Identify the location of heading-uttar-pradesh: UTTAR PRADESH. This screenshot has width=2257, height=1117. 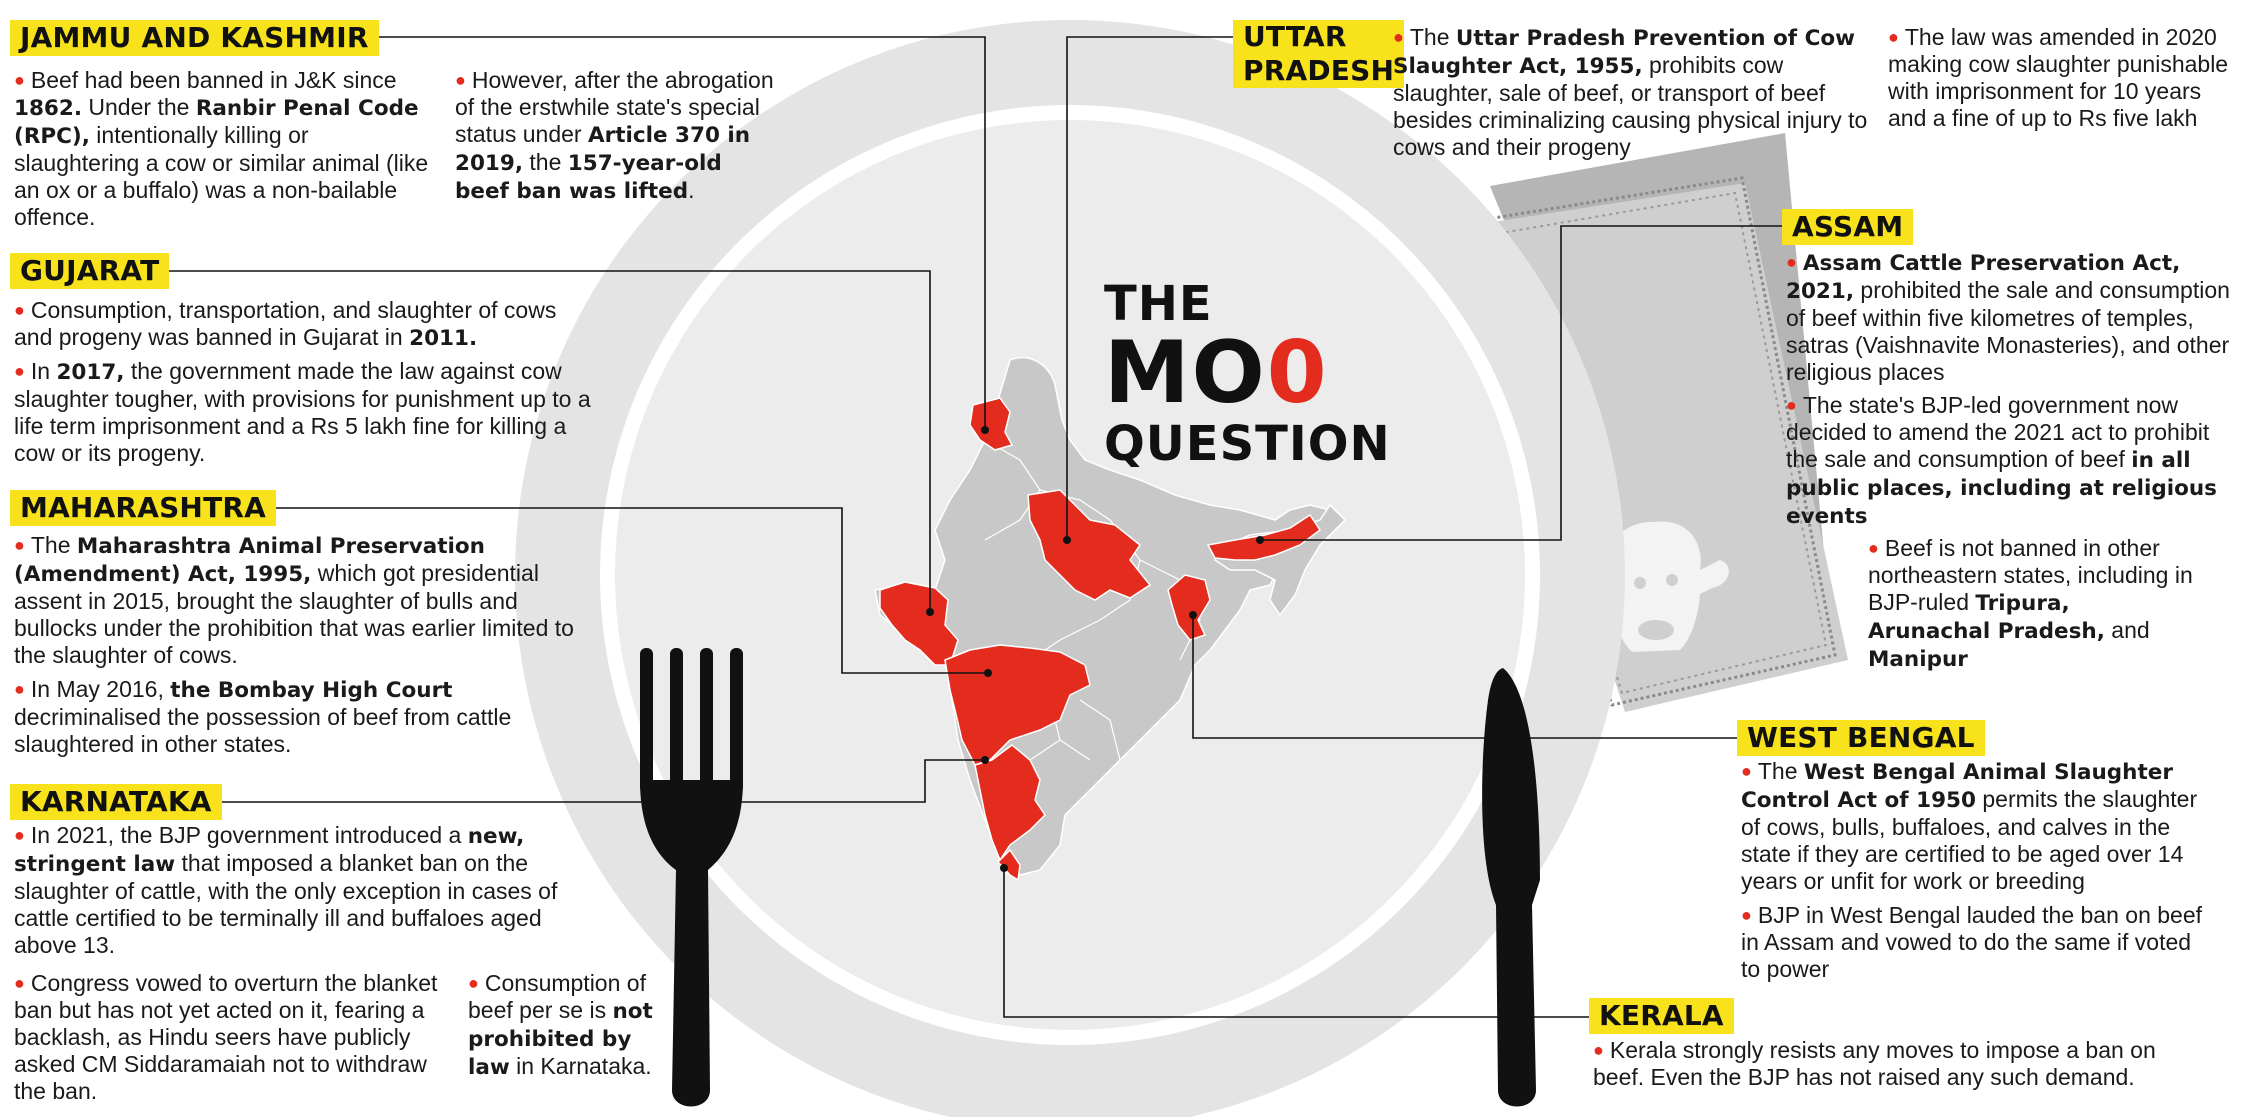
(1319, 54).